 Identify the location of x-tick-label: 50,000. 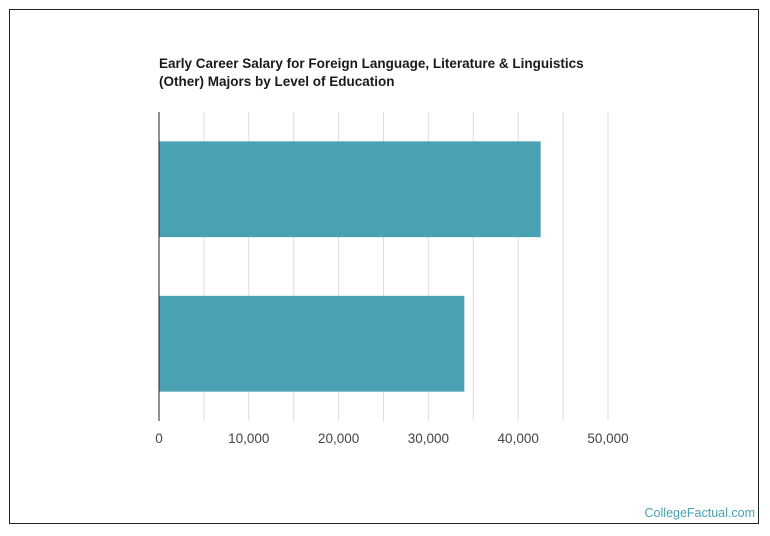
(607, 438).